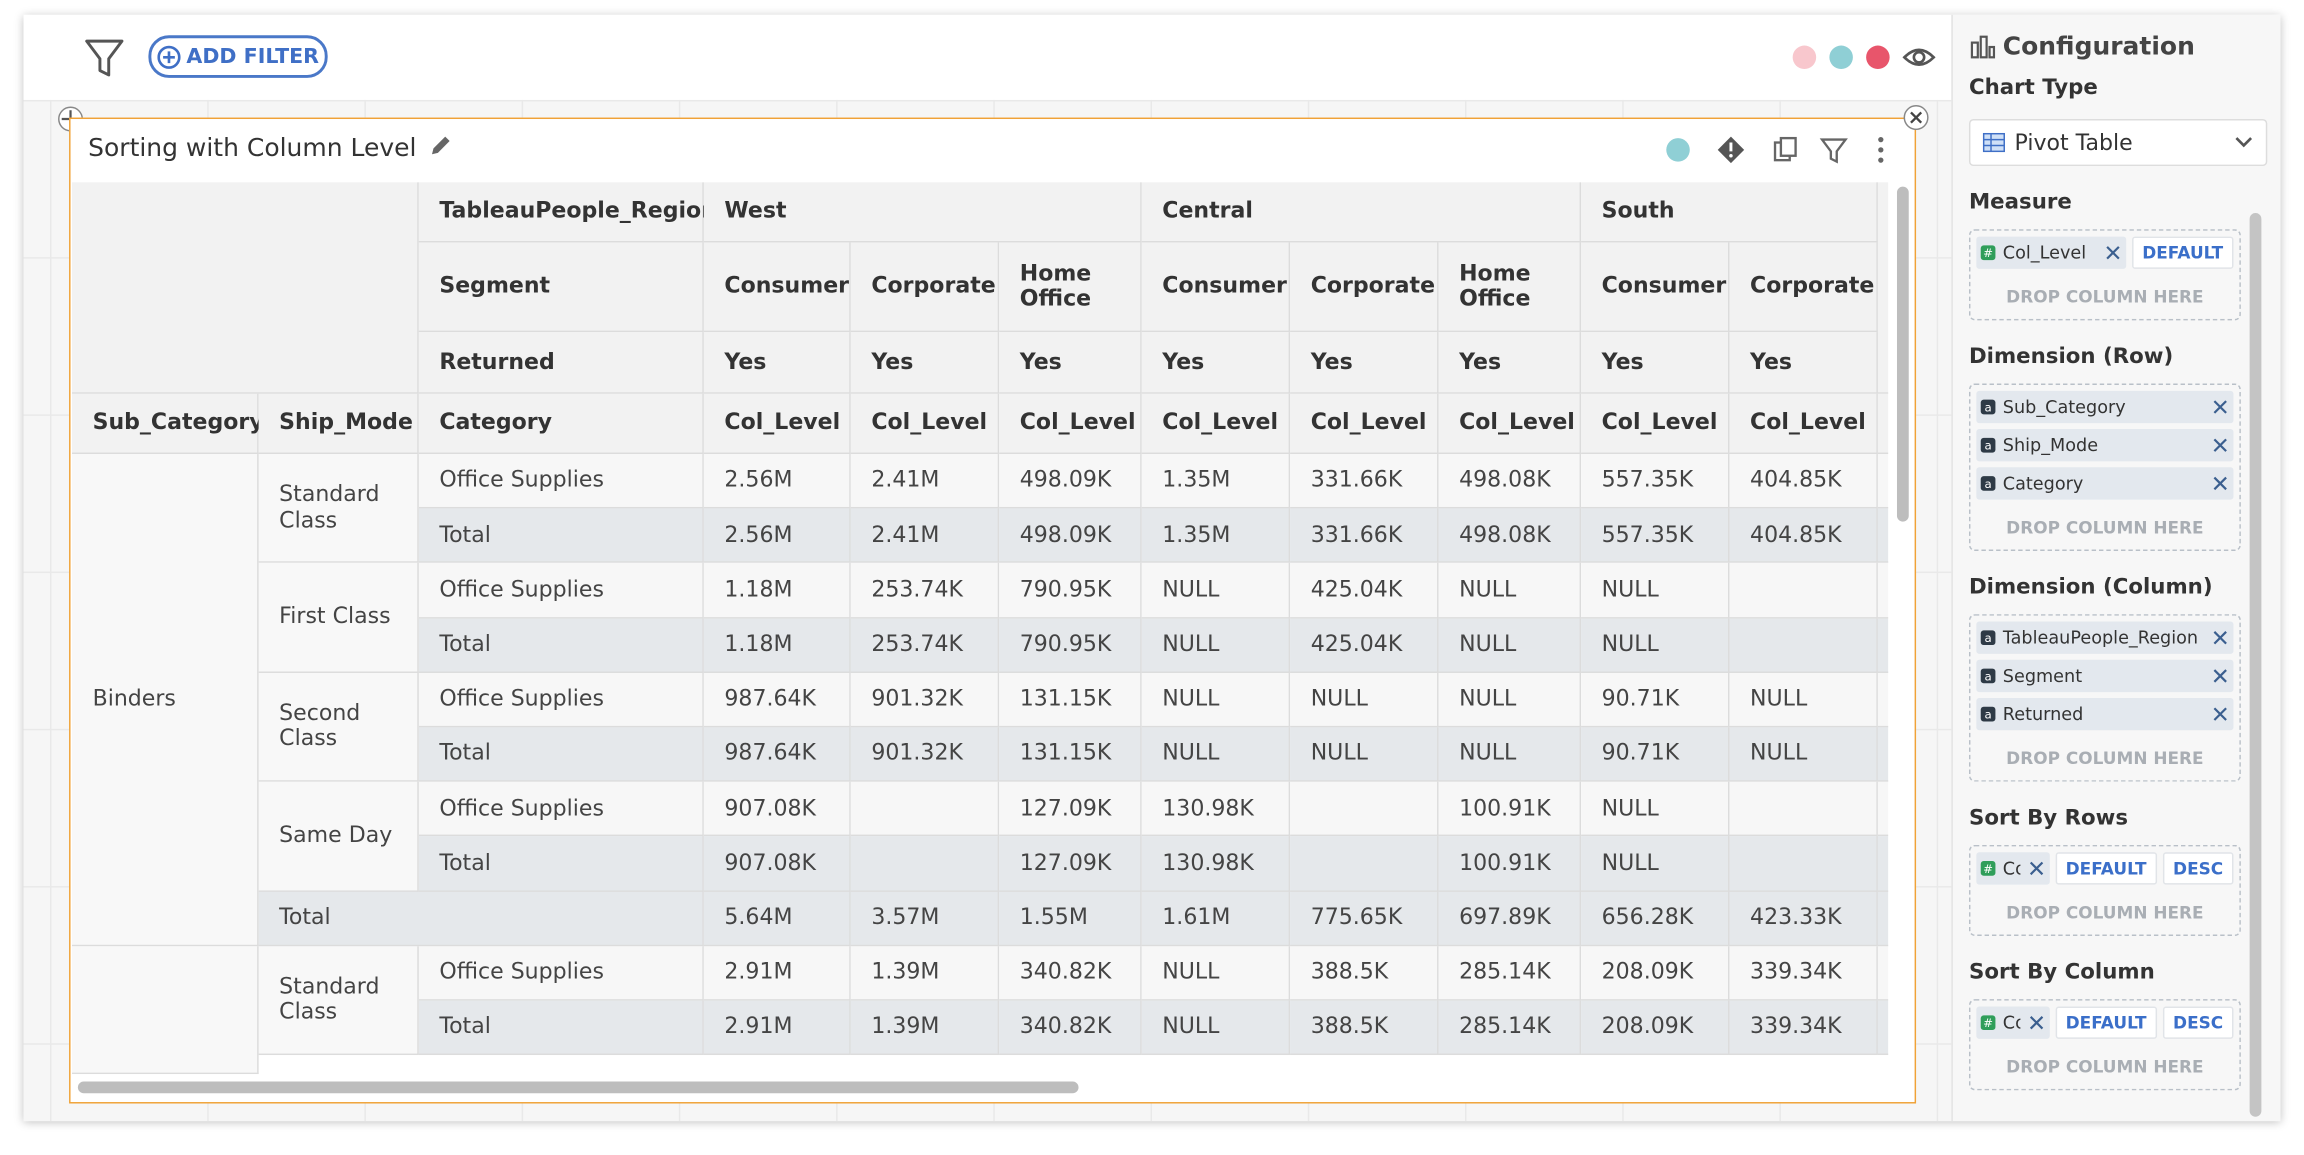  What do you see at coordinates (1988, 253) in the screenshot?
I see `field-type: #` at bounding box center [1988, 253].